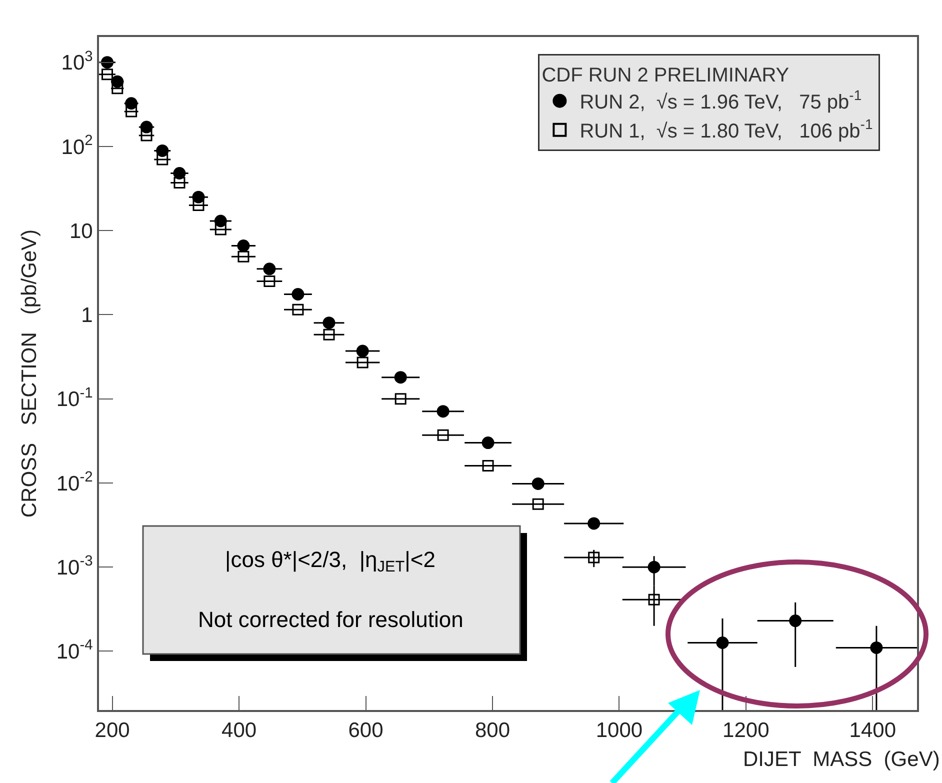 This screenshot has height=783, width=942. I want to click on y-tick-label: 10$^{-1}$, so click(74, 398).